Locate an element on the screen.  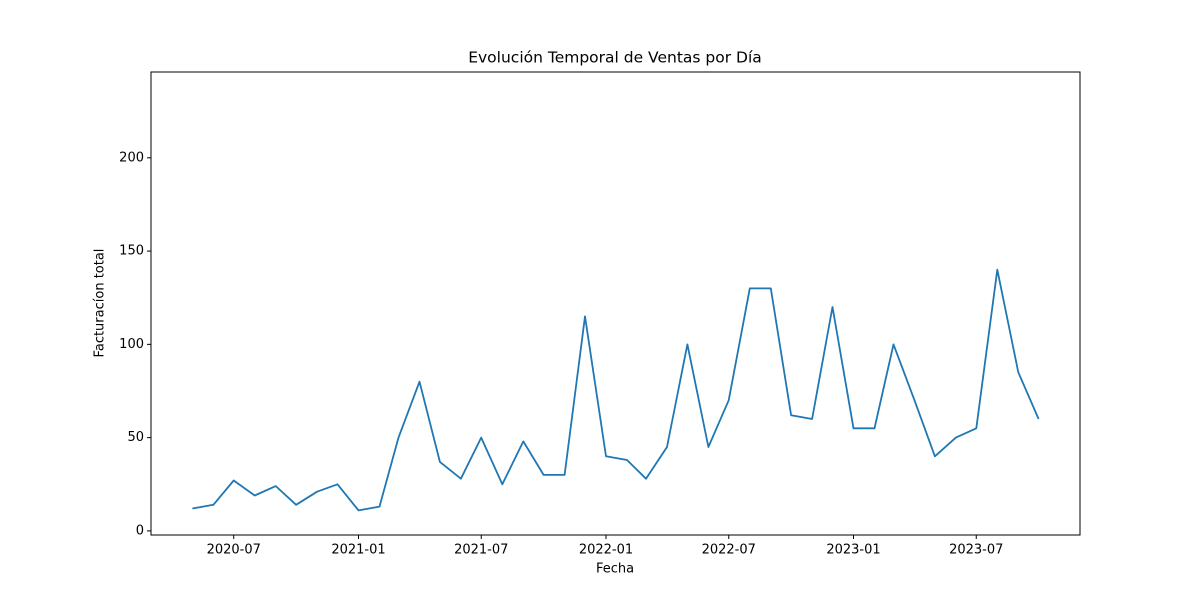
chart-title: Evolución Temporal de Ventas por Día is located at coordinates (615, 58).